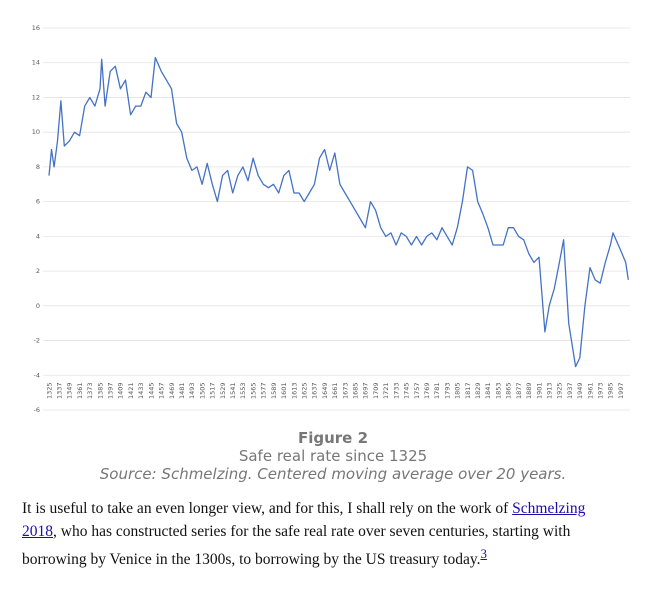 This screenshot has width=646, height=595. I want to click on x-tick-label: 1601, so click(284, 390).